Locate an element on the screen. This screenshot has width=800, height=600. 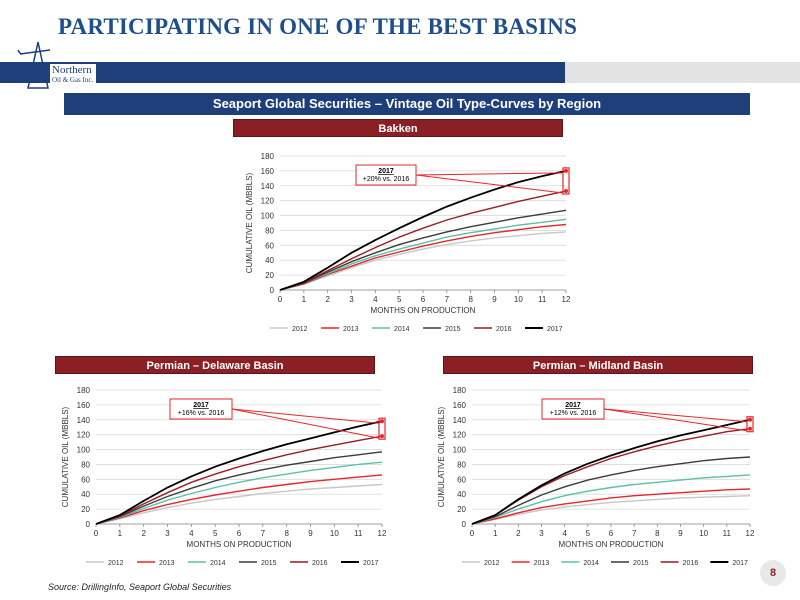
logo-subtitle: Oil & Gas Inc. is located at coordinates (73, 80).